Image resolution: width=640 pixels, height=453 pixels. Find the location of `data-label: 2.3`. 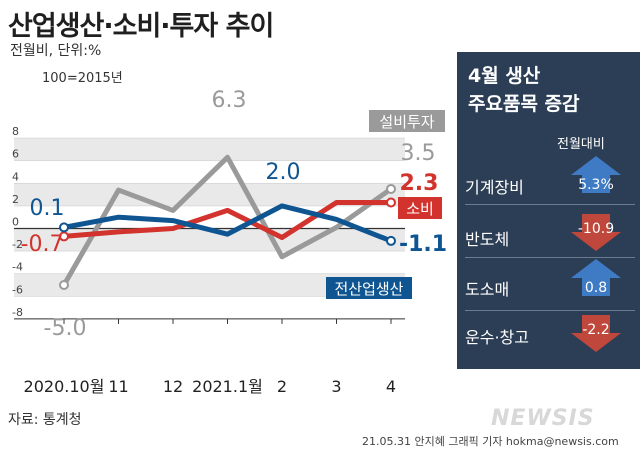

data-label: 2.3 is located at coordinates (419, 183).